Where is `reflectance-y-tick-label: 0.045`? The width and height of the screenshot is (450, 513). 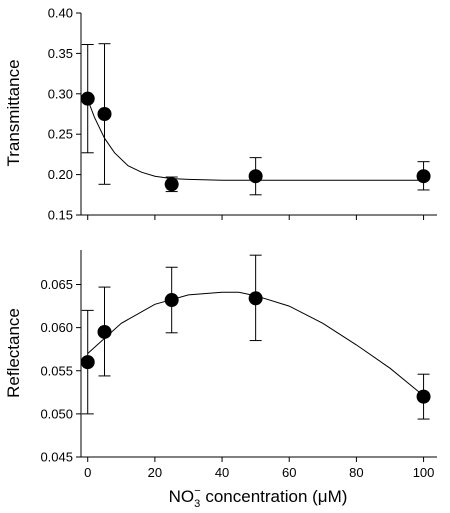
reflectance-y-tick-label: 0.045 is located at coordinates (56, 457).